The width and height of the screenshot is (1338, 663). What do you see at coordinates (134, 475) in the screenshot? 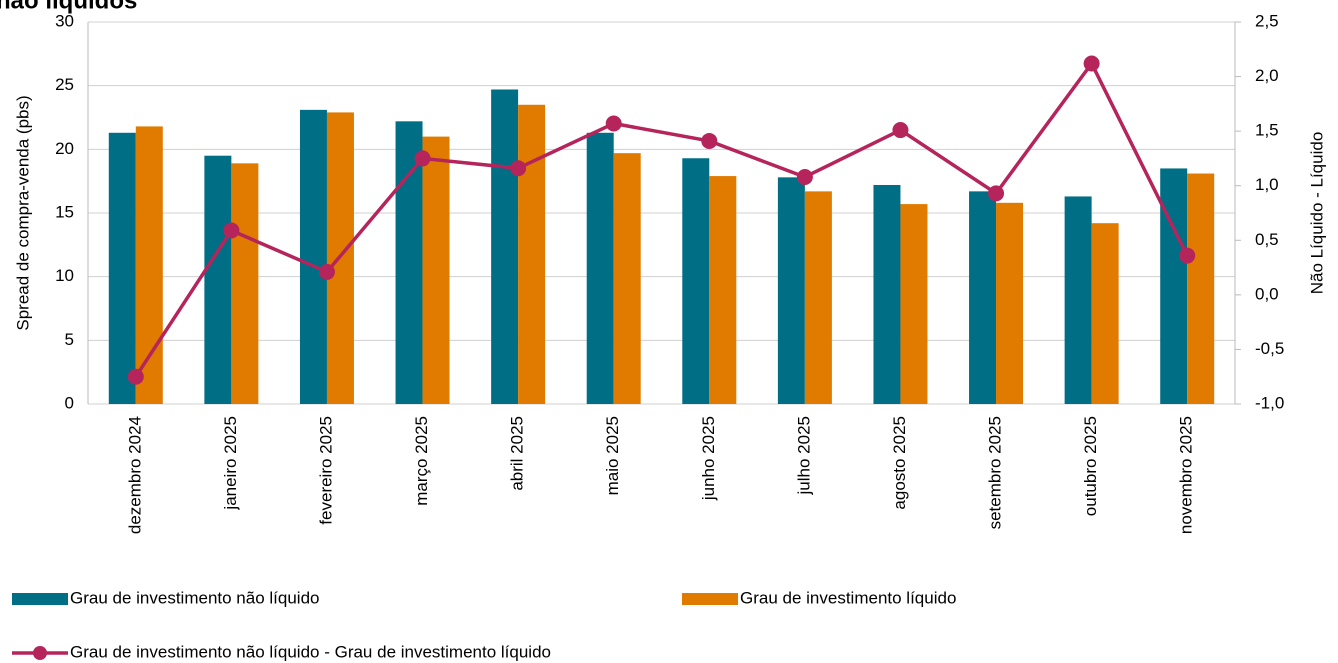
I see `x-tick-label: dezembro 2024` at bounding box center [134, 475].